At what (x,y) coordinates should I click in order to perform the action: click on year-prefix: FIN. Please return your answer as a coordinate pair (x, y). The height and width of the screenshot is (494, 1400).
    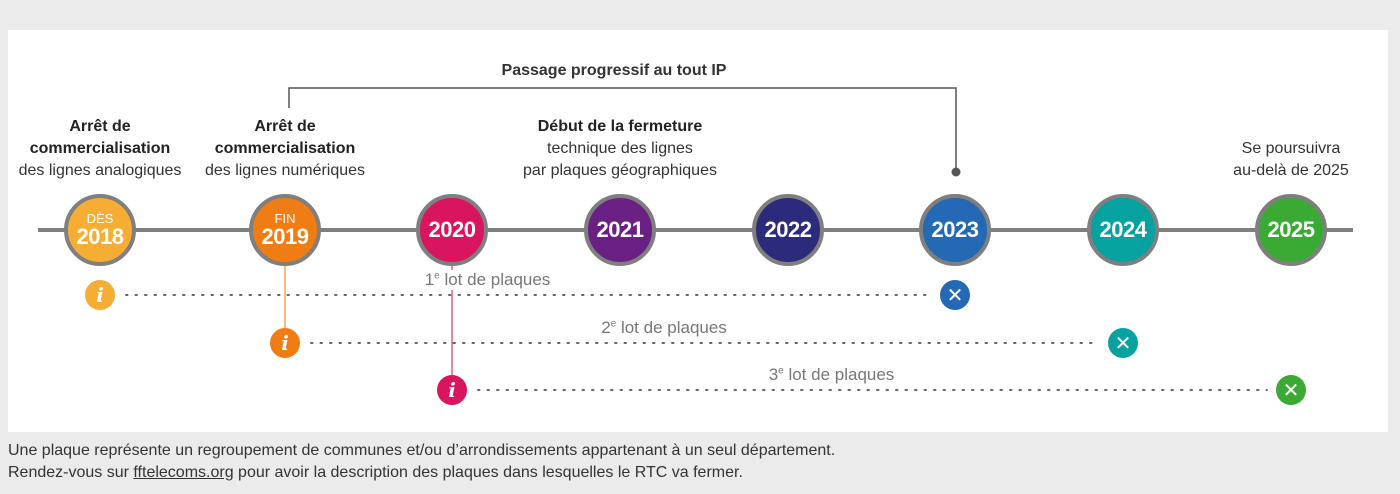
    Looking at the image, I should click on (285, 218).